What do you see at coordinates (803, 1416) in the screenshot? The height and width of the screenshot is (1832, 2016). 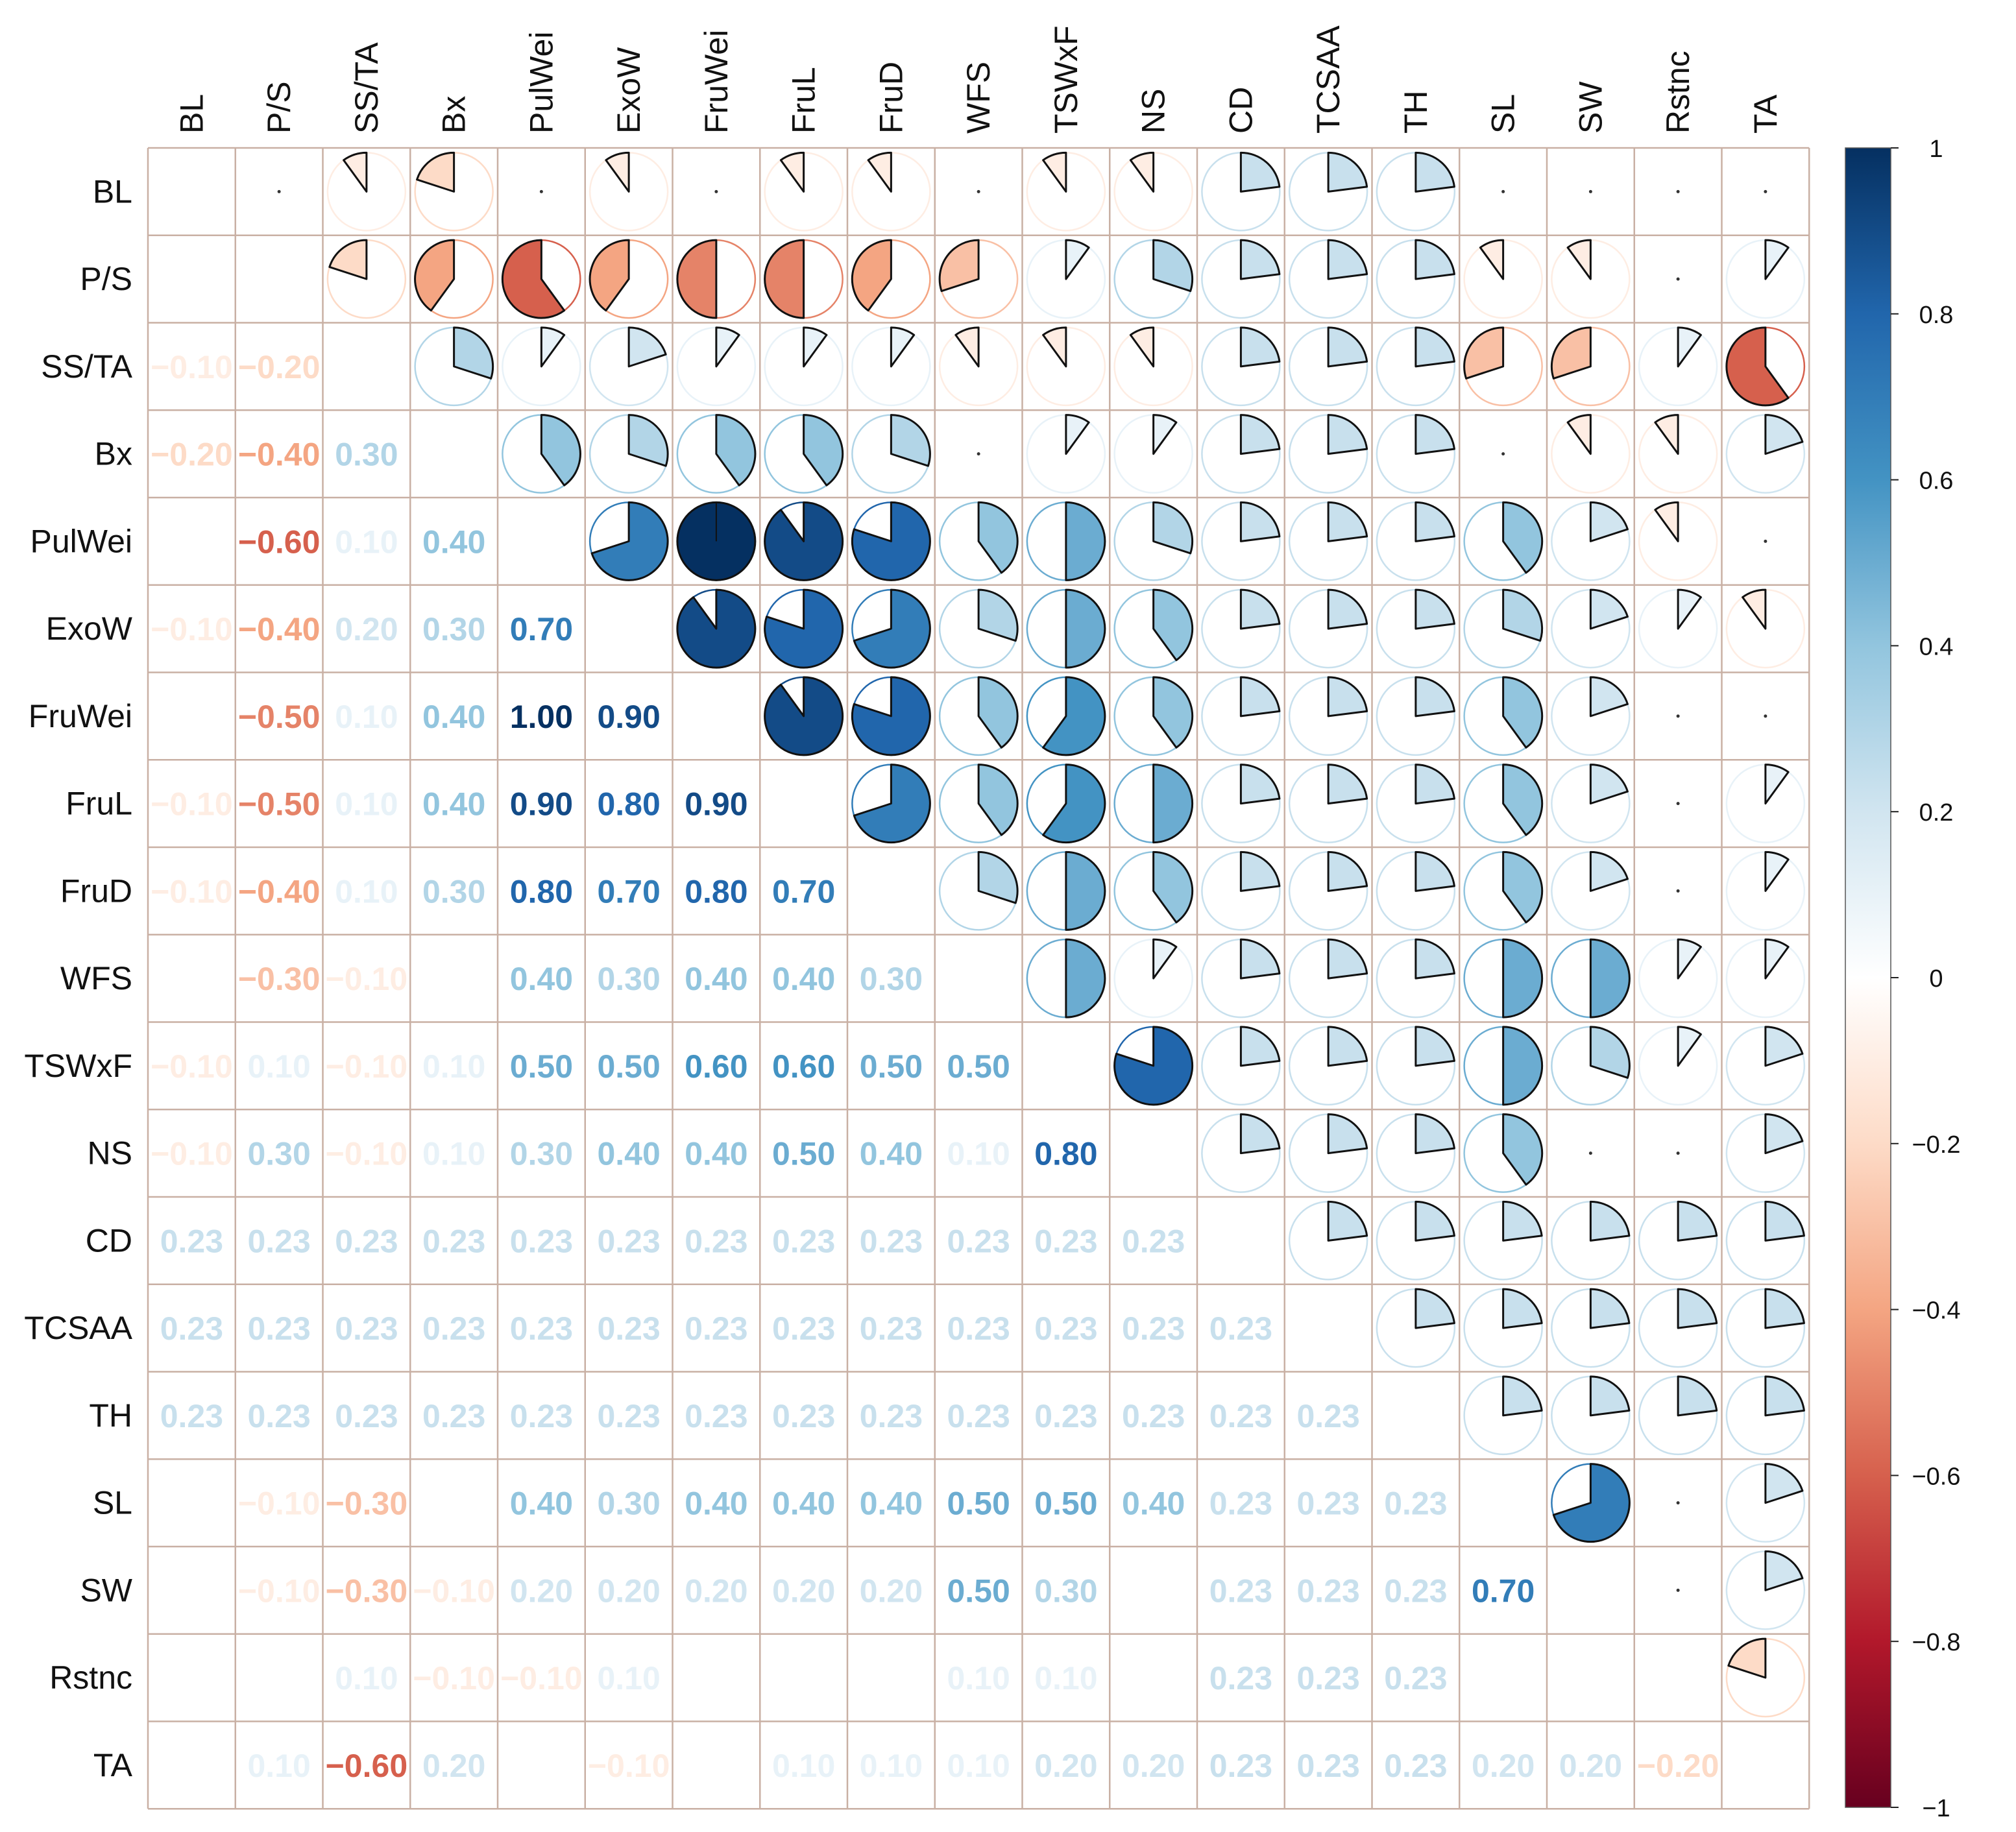 I see `cell-value-th-frul: 0.23` at bounding box center [803, 1416].